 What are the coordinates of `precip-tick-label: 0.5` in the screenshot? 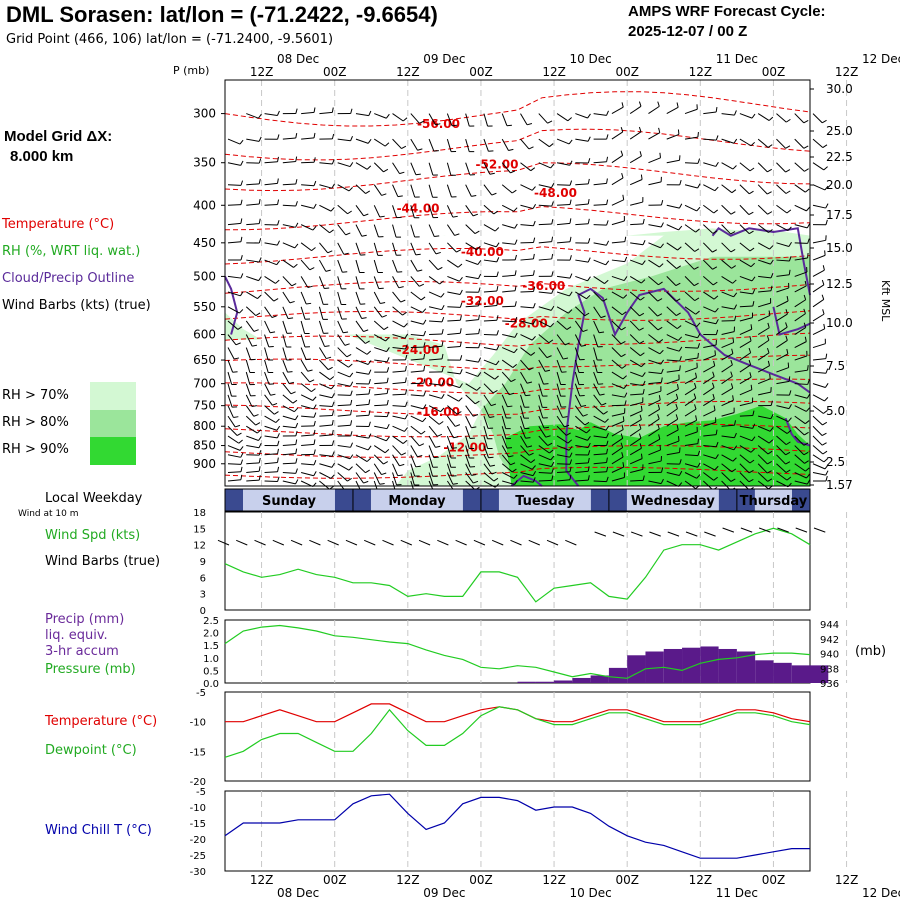 It's located at (211, 671).